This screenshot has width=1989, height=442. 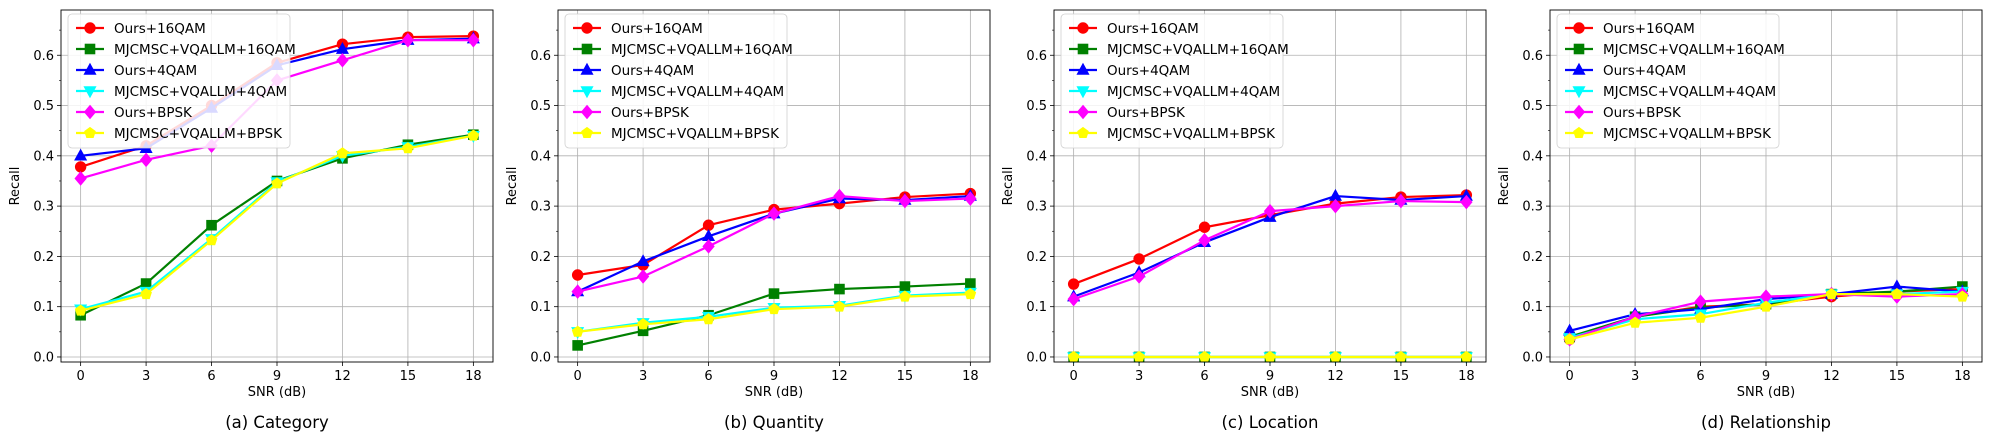 I want to click on subfigure-caption: (a) Category, so click(x=277, y=422).